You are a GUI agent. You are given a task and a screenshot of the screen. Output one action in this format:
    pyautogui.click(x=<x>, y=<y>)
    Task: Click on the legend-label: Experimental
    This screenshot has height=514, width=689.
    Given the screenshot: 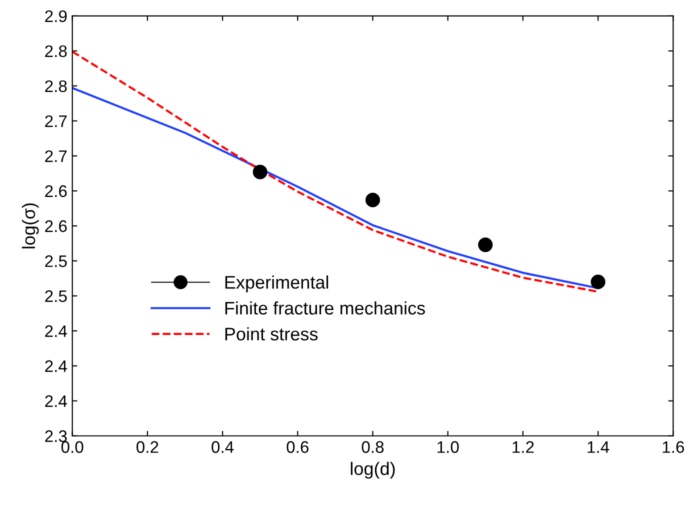 What is the action you would take?
    pyautogui.click(x=276, y=283)
    